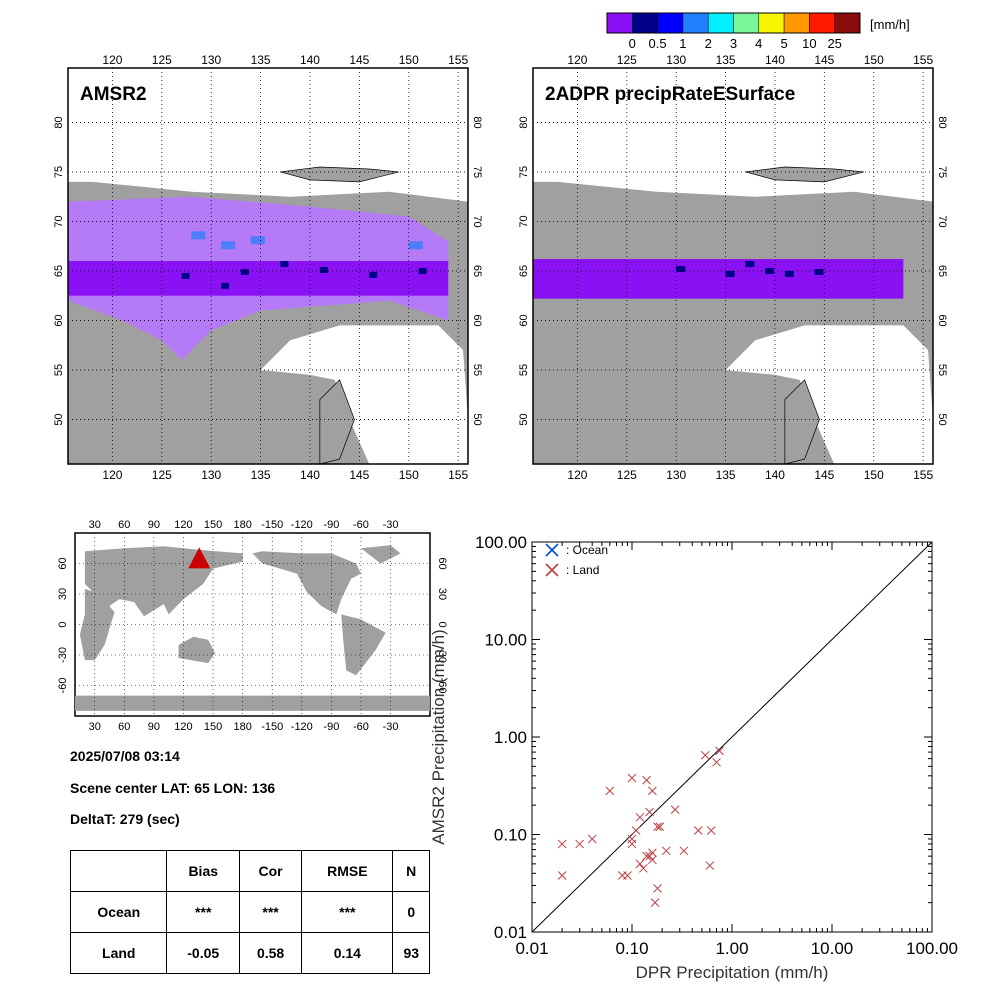 Image resolution: width=1000 pixels, height=1000 pixels. What do you see at coordinates (676, 475) in the screenshot?
I see `lon-tick-label: 130` at bounding box center [676, 475].